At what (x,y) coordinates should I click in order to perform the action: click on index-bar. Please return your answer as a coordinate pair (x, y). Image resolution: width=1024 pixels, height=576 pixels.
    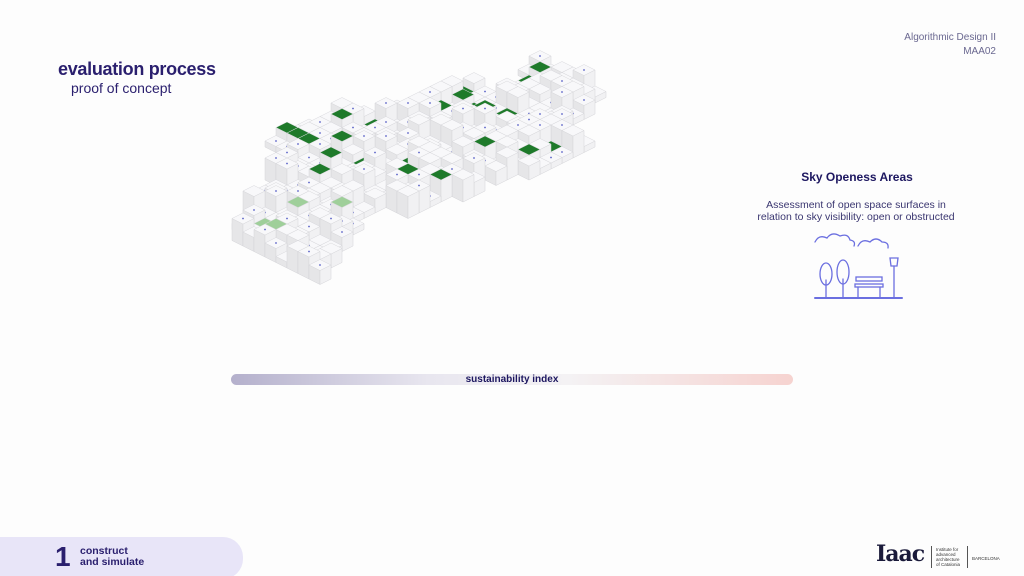
    Looking at the image, I should click on (512, 379).